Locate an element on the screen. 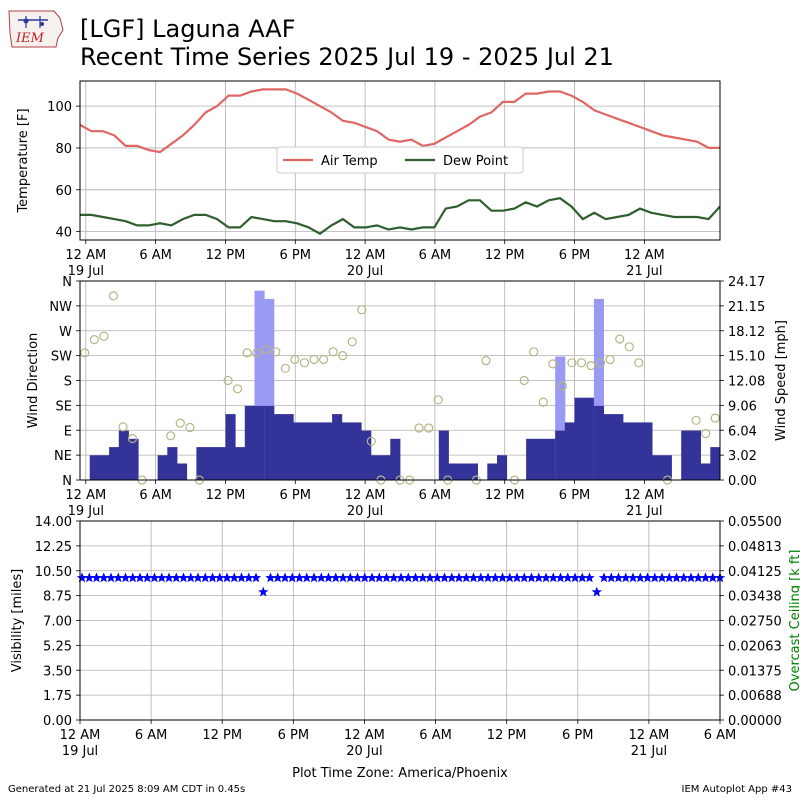  y2-tick-label: 0.00000 is located at coordinates (755, 721).